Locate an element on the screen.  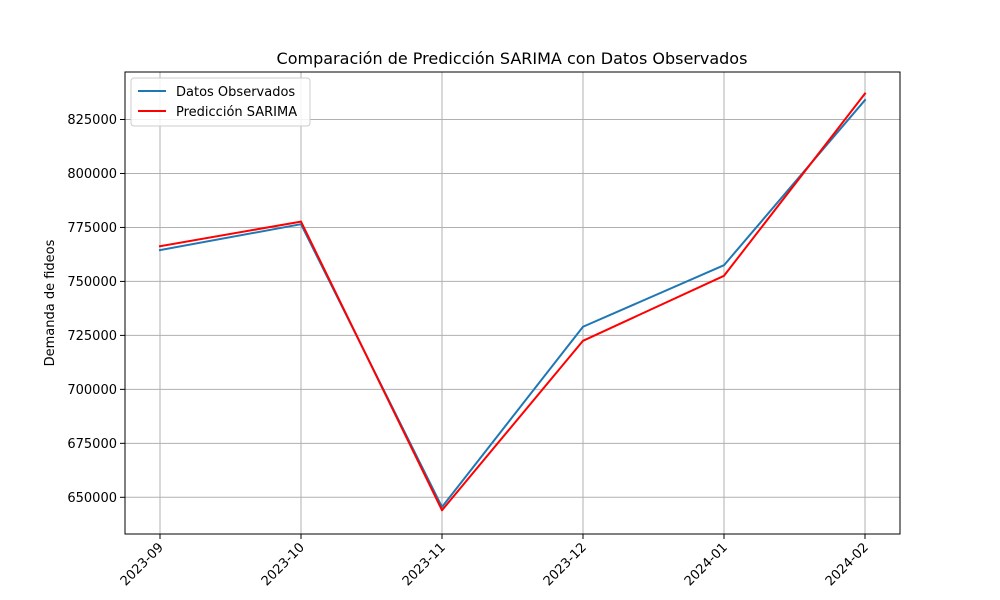
y-tick-label: 750000 is located at coordinates (92, 282).